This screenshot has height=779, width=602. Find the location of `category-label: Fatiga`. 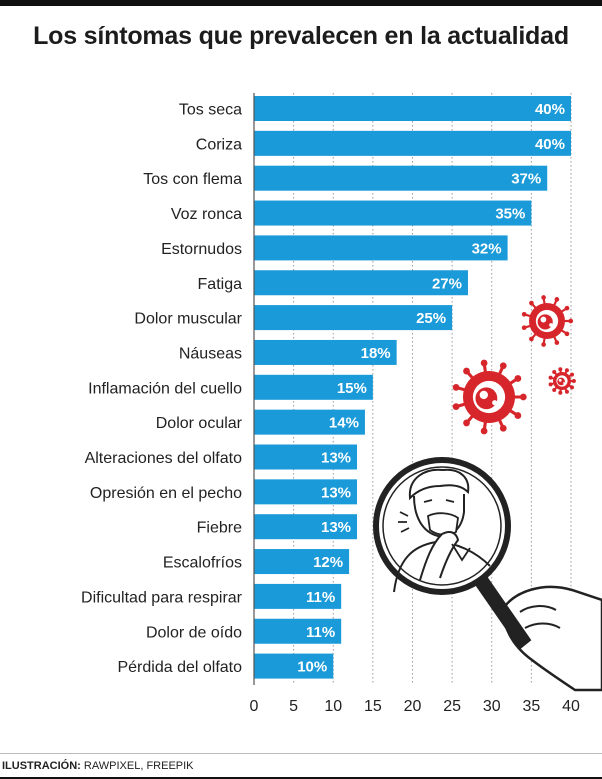

category-label: Fatiga is located at coordinates (220, 284).